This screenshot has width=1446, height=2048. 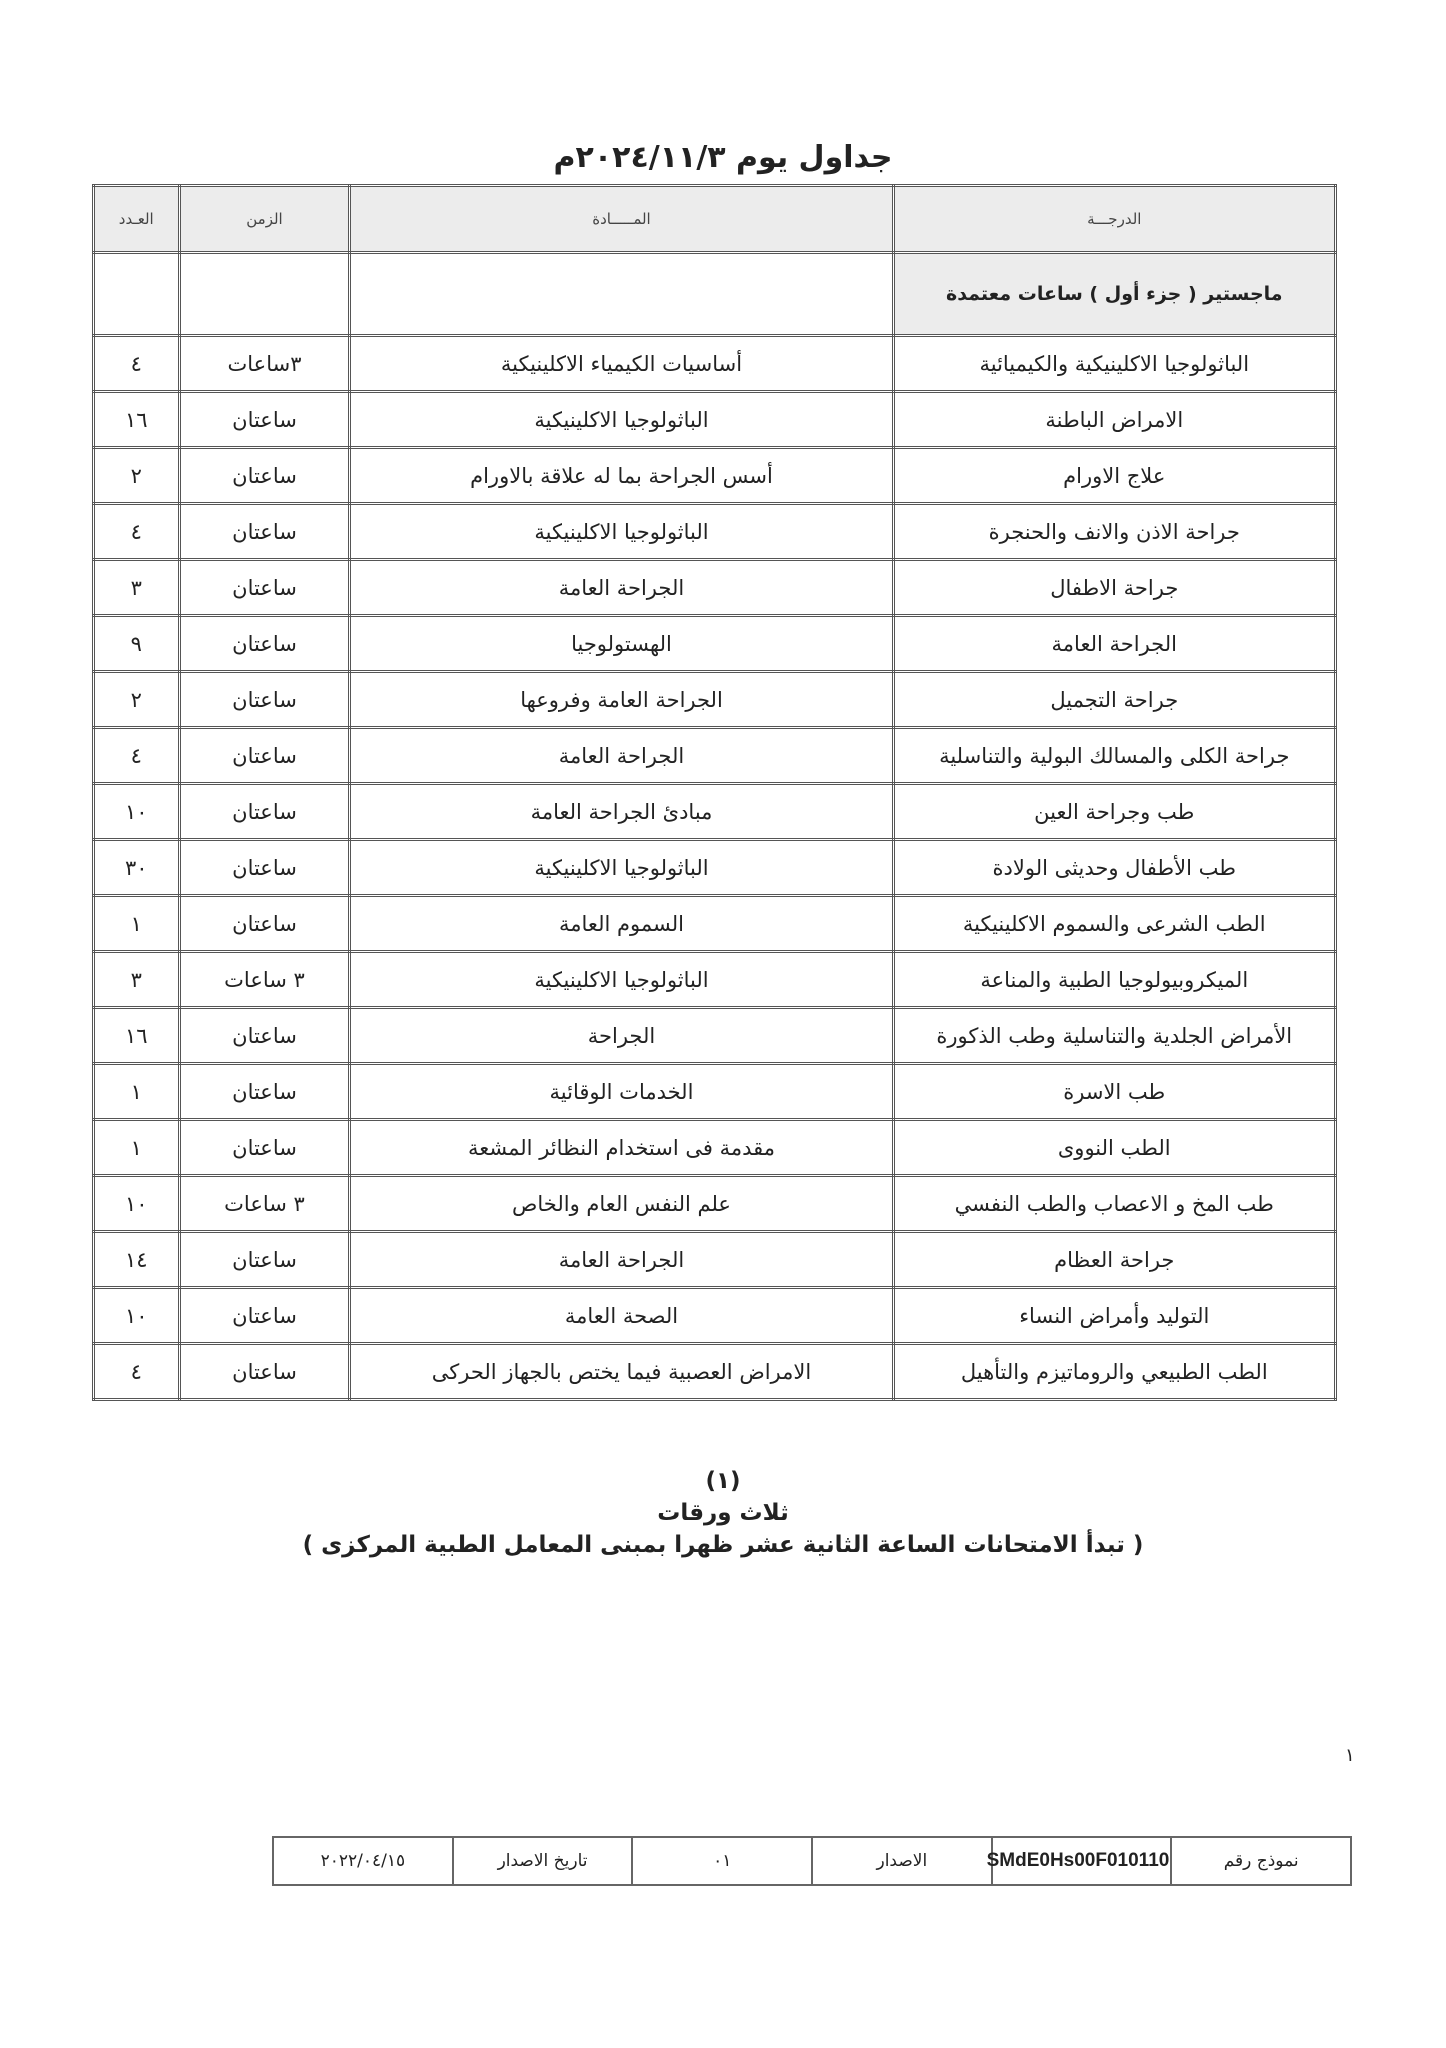 I want to click on group-number: (١), so click(x=723, y=1481).